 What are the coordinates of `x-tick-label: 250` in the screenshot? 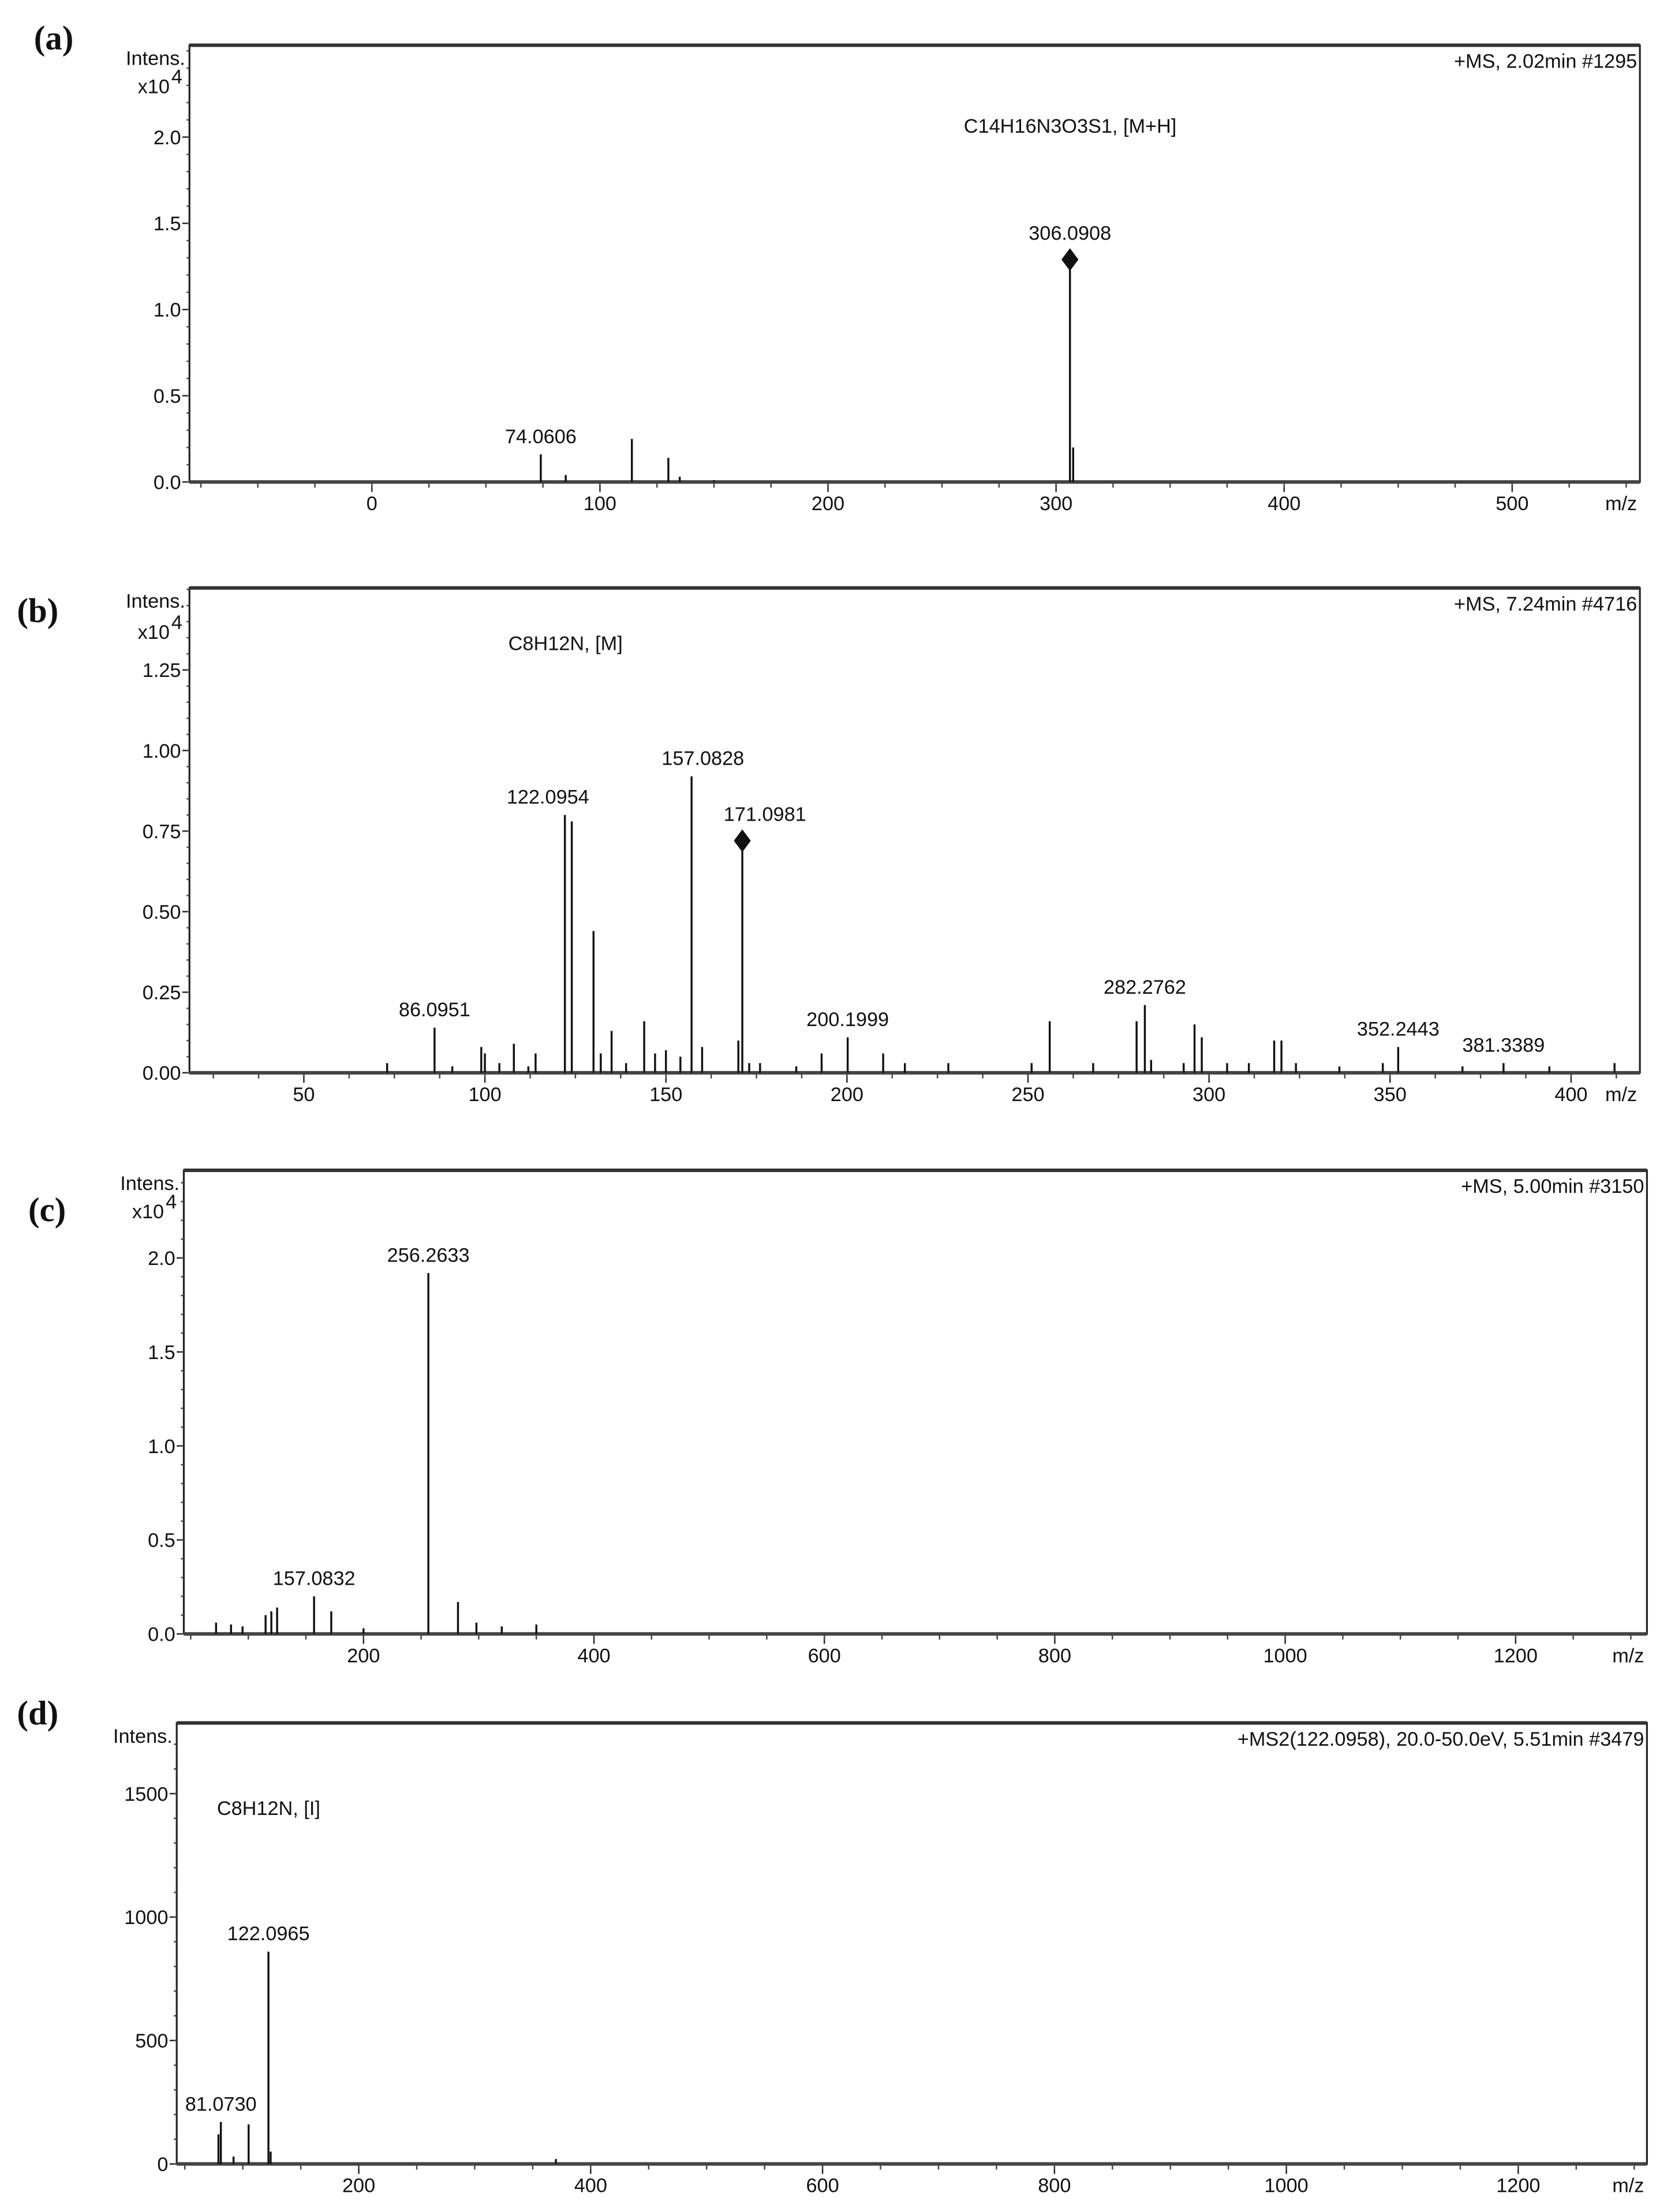 It's located at (1027, 1095).